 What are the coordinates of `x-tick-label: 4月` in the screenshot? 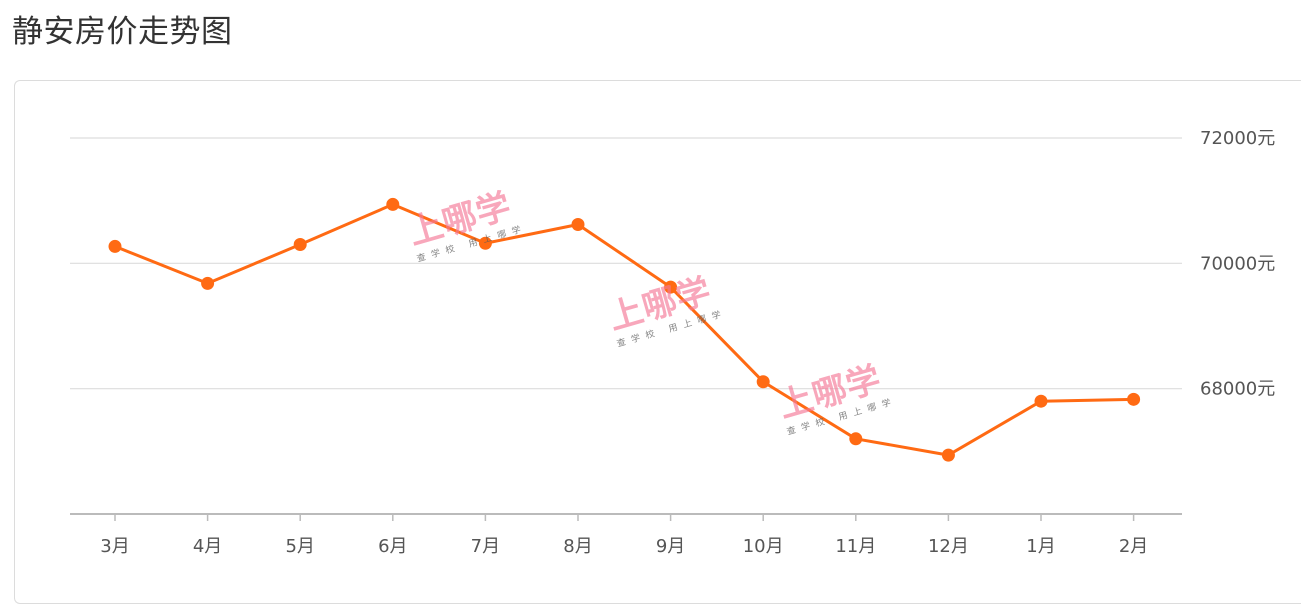 It's located at (207, 546).